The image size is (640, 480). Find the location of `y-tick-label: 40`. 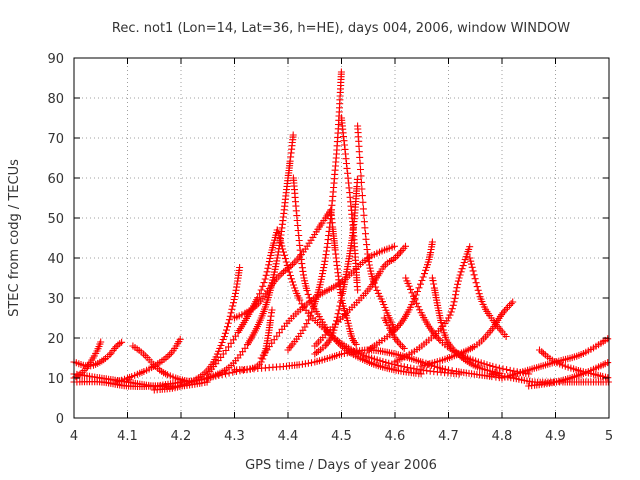

y-tick-label: 40 is located at coordinates (55, 259).